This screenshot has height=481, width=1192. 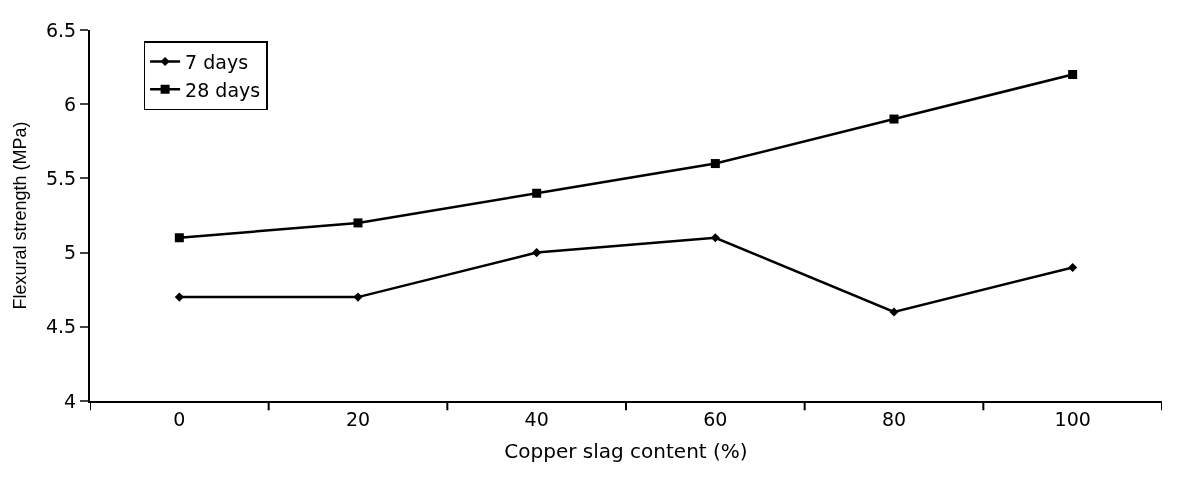 I want to click on y-tick-label: 5, so click(x=70, y=252).